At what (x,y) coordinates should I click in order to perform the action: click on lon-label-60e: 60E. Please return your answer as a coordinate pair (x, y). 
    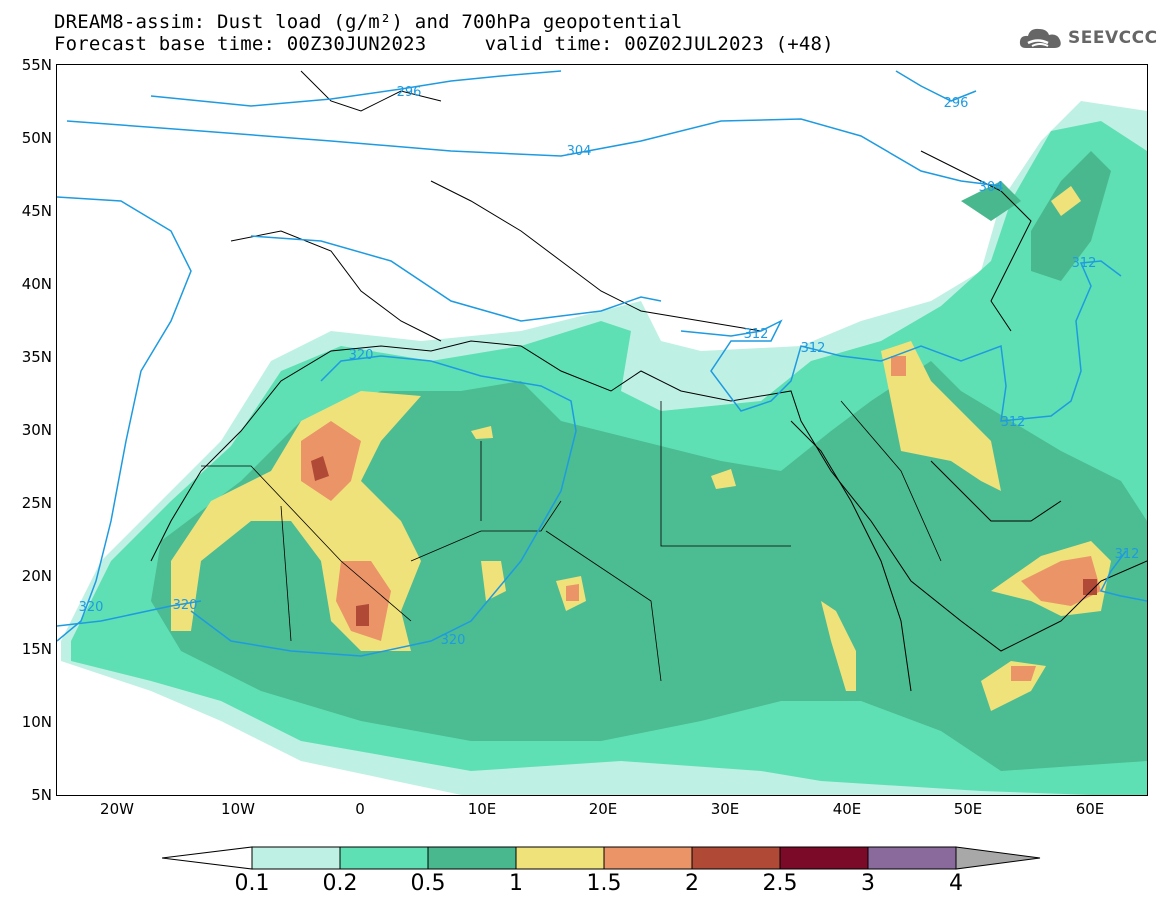
    Looking at the image, I should click on (1090, 809).